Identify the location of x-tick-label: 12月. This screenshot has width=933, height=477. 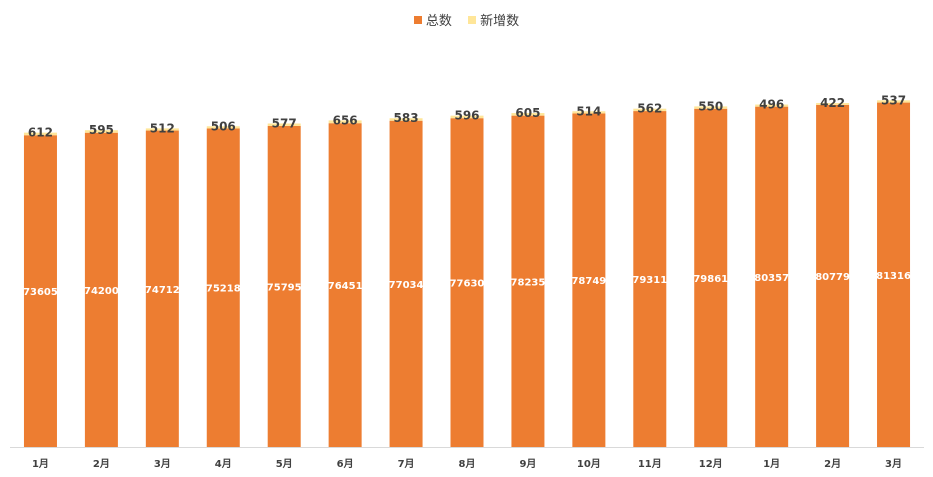
(711, 464).